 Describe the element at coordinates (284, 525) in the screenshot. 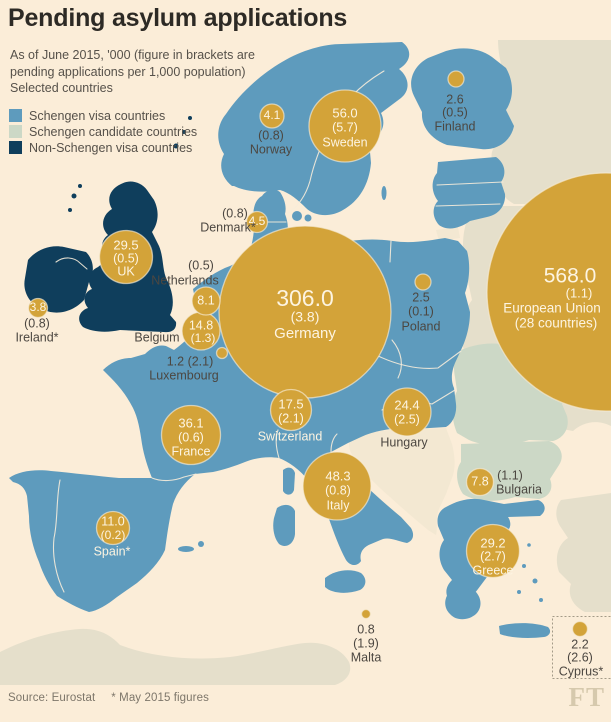

I see `region-sardinia` at that location.